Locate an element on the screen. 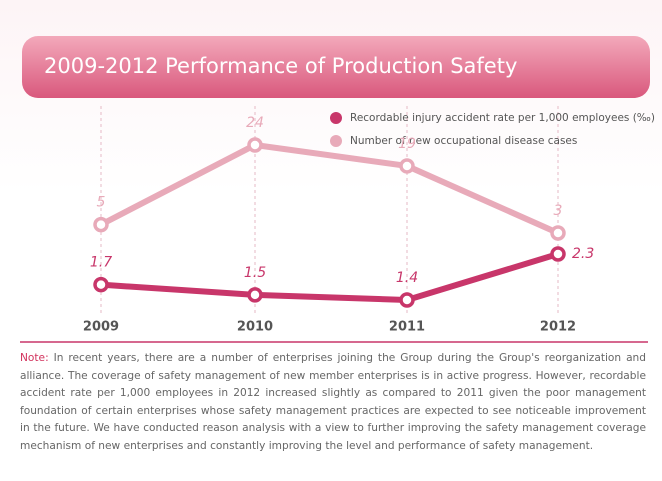  title-banner is located at coordinates (336, 67).